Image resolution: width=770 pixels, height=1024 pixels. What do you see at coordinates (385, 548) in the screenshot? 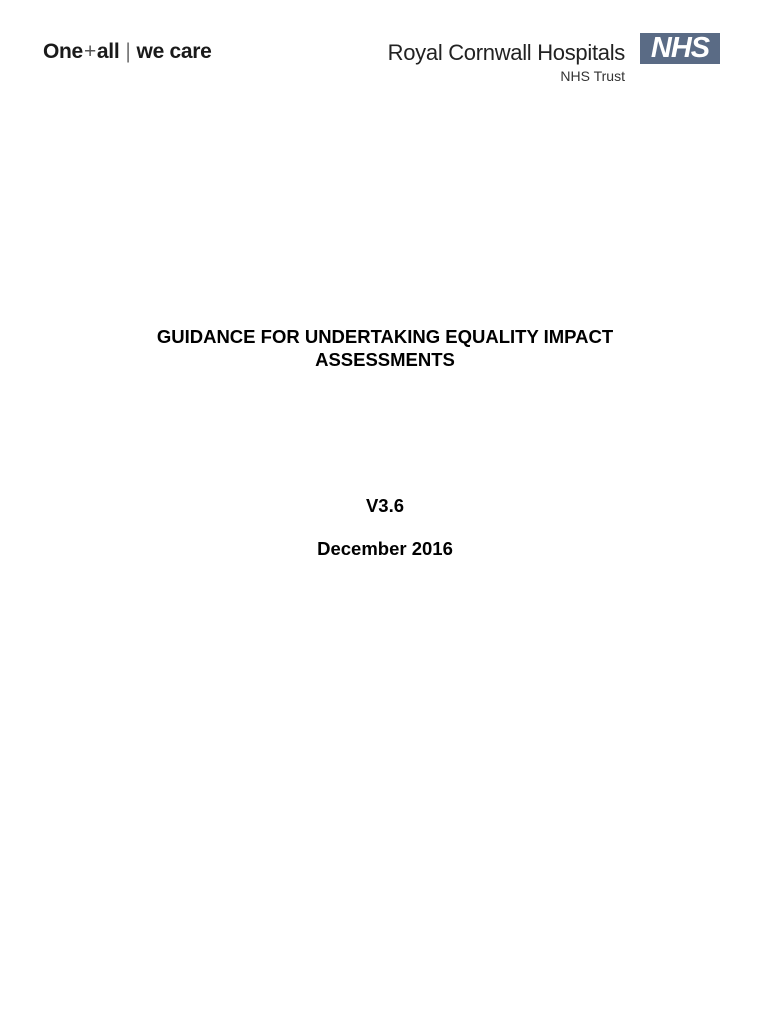
I see `document-date: December 2016` at bounding box center [385, 548].